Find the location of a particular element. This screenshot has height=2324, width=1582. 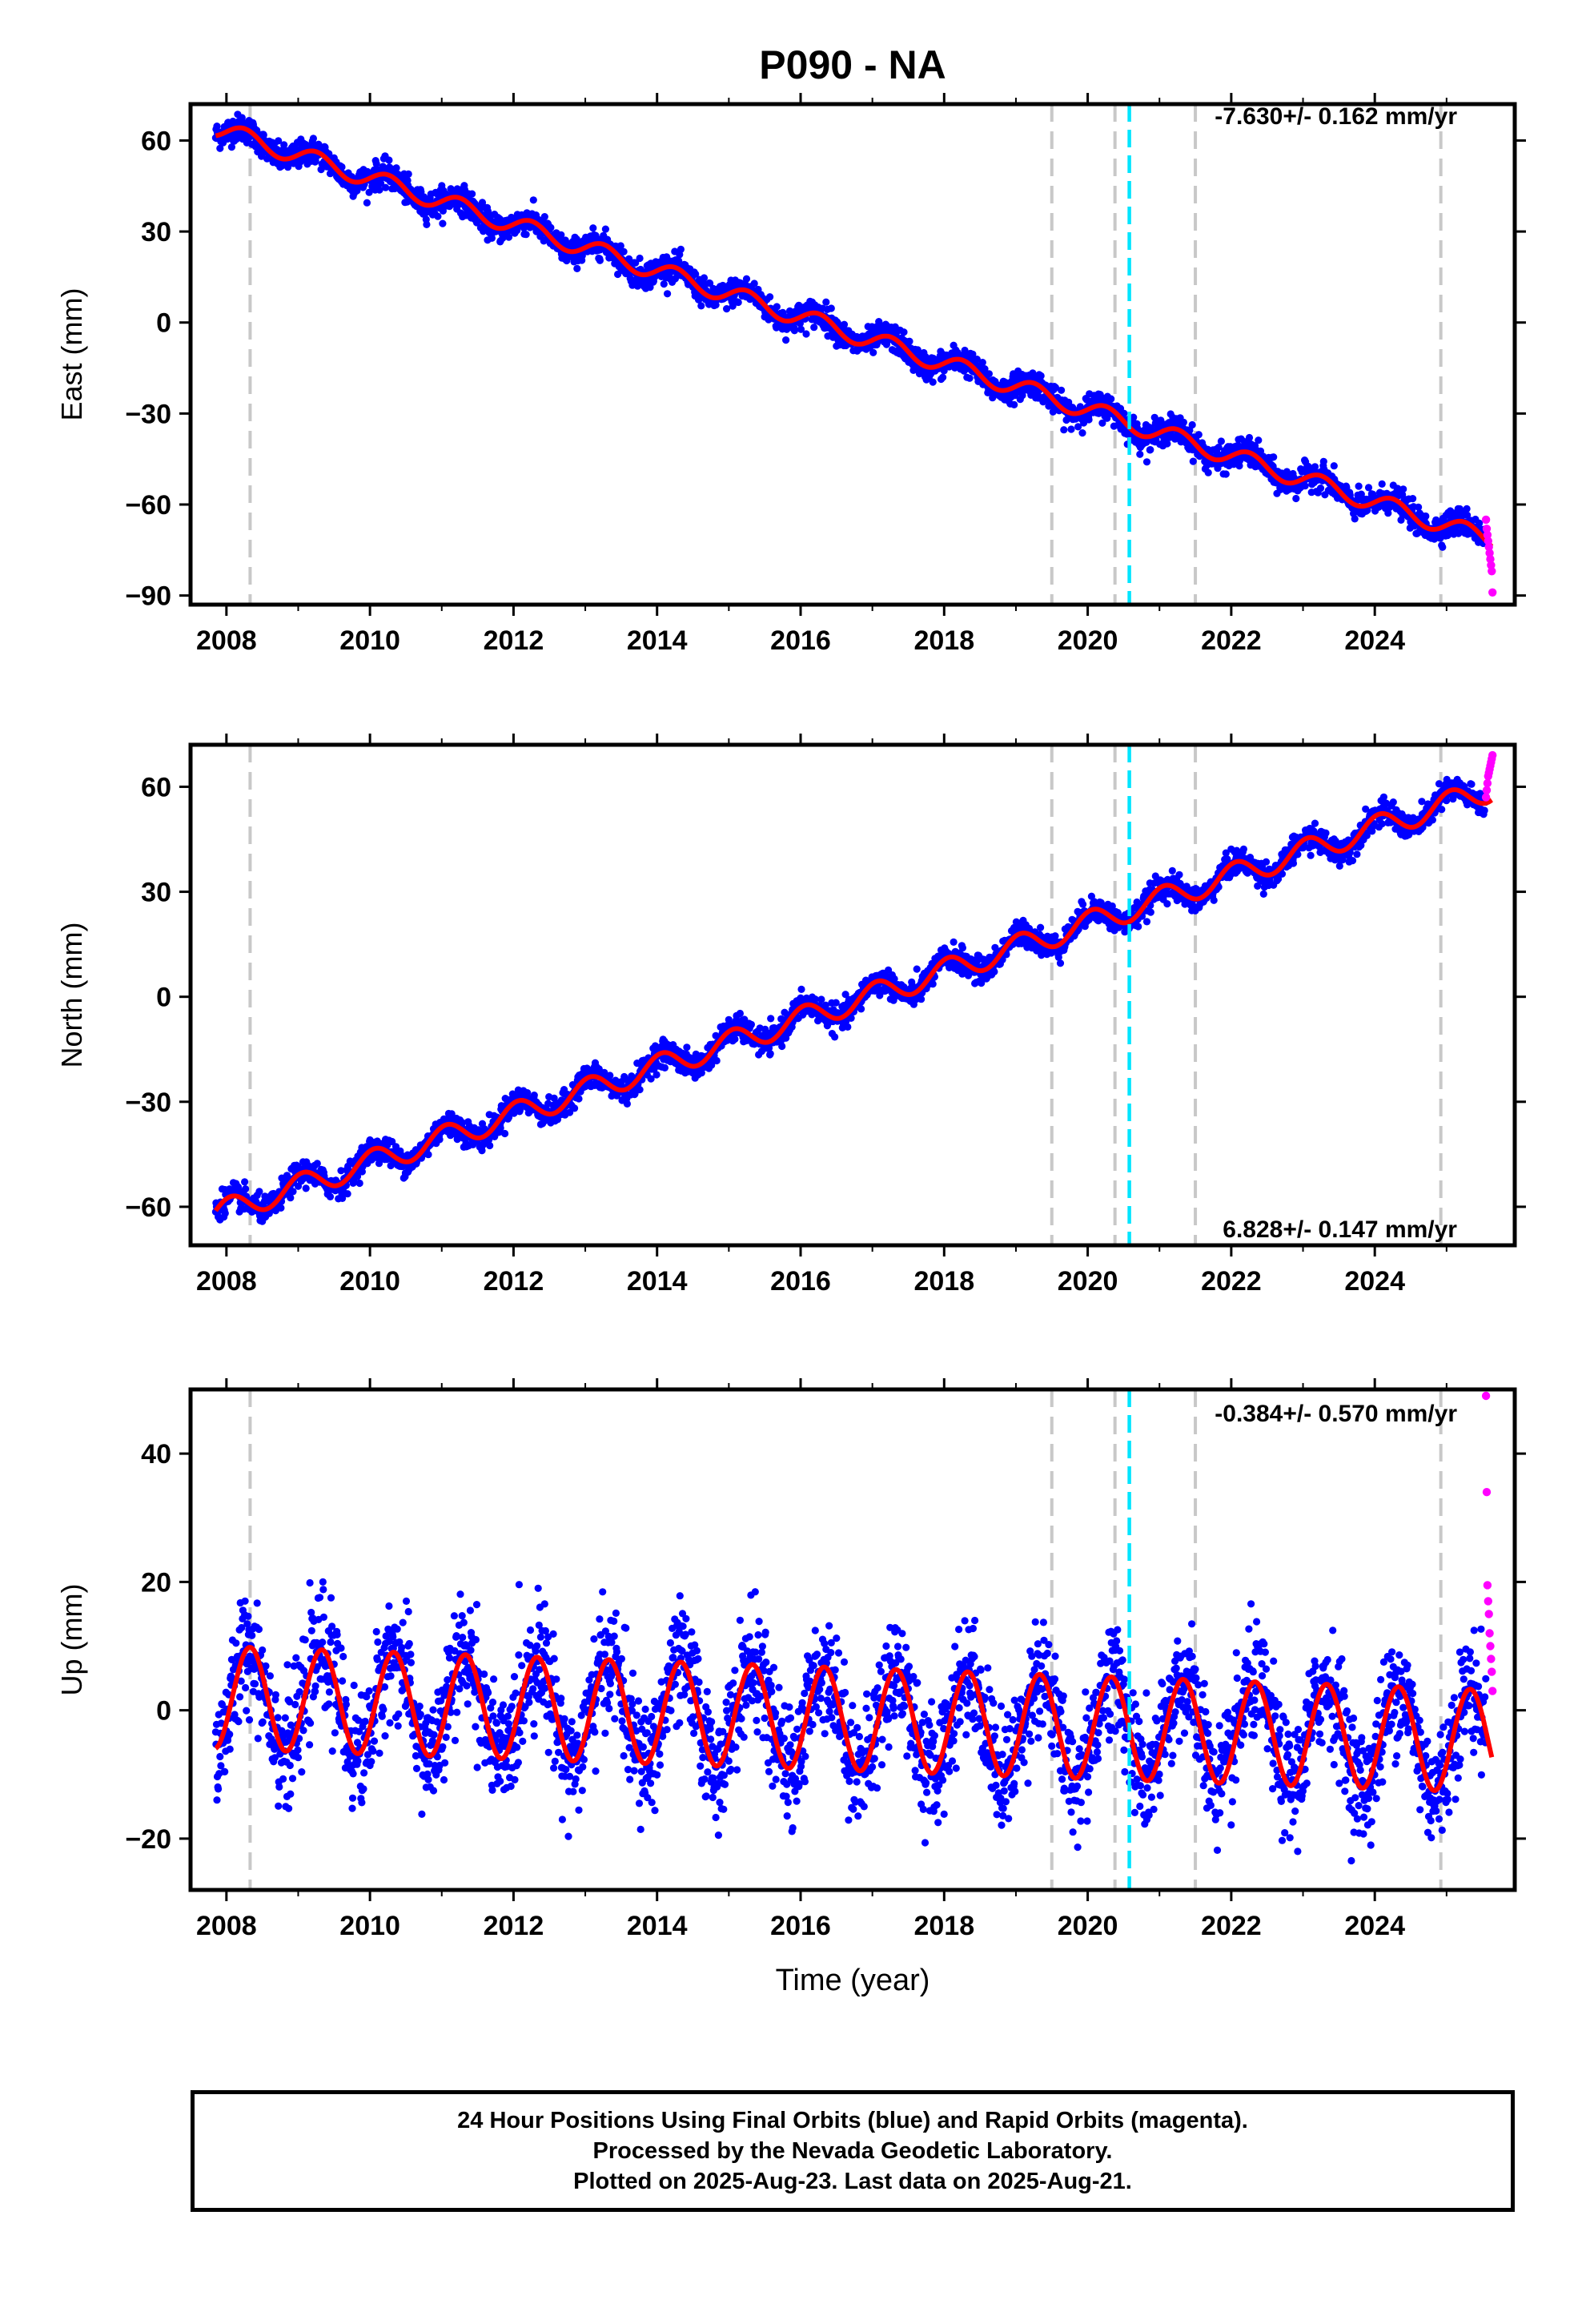

y-axis-label: East (mm) is located at coordinates (71, 354).